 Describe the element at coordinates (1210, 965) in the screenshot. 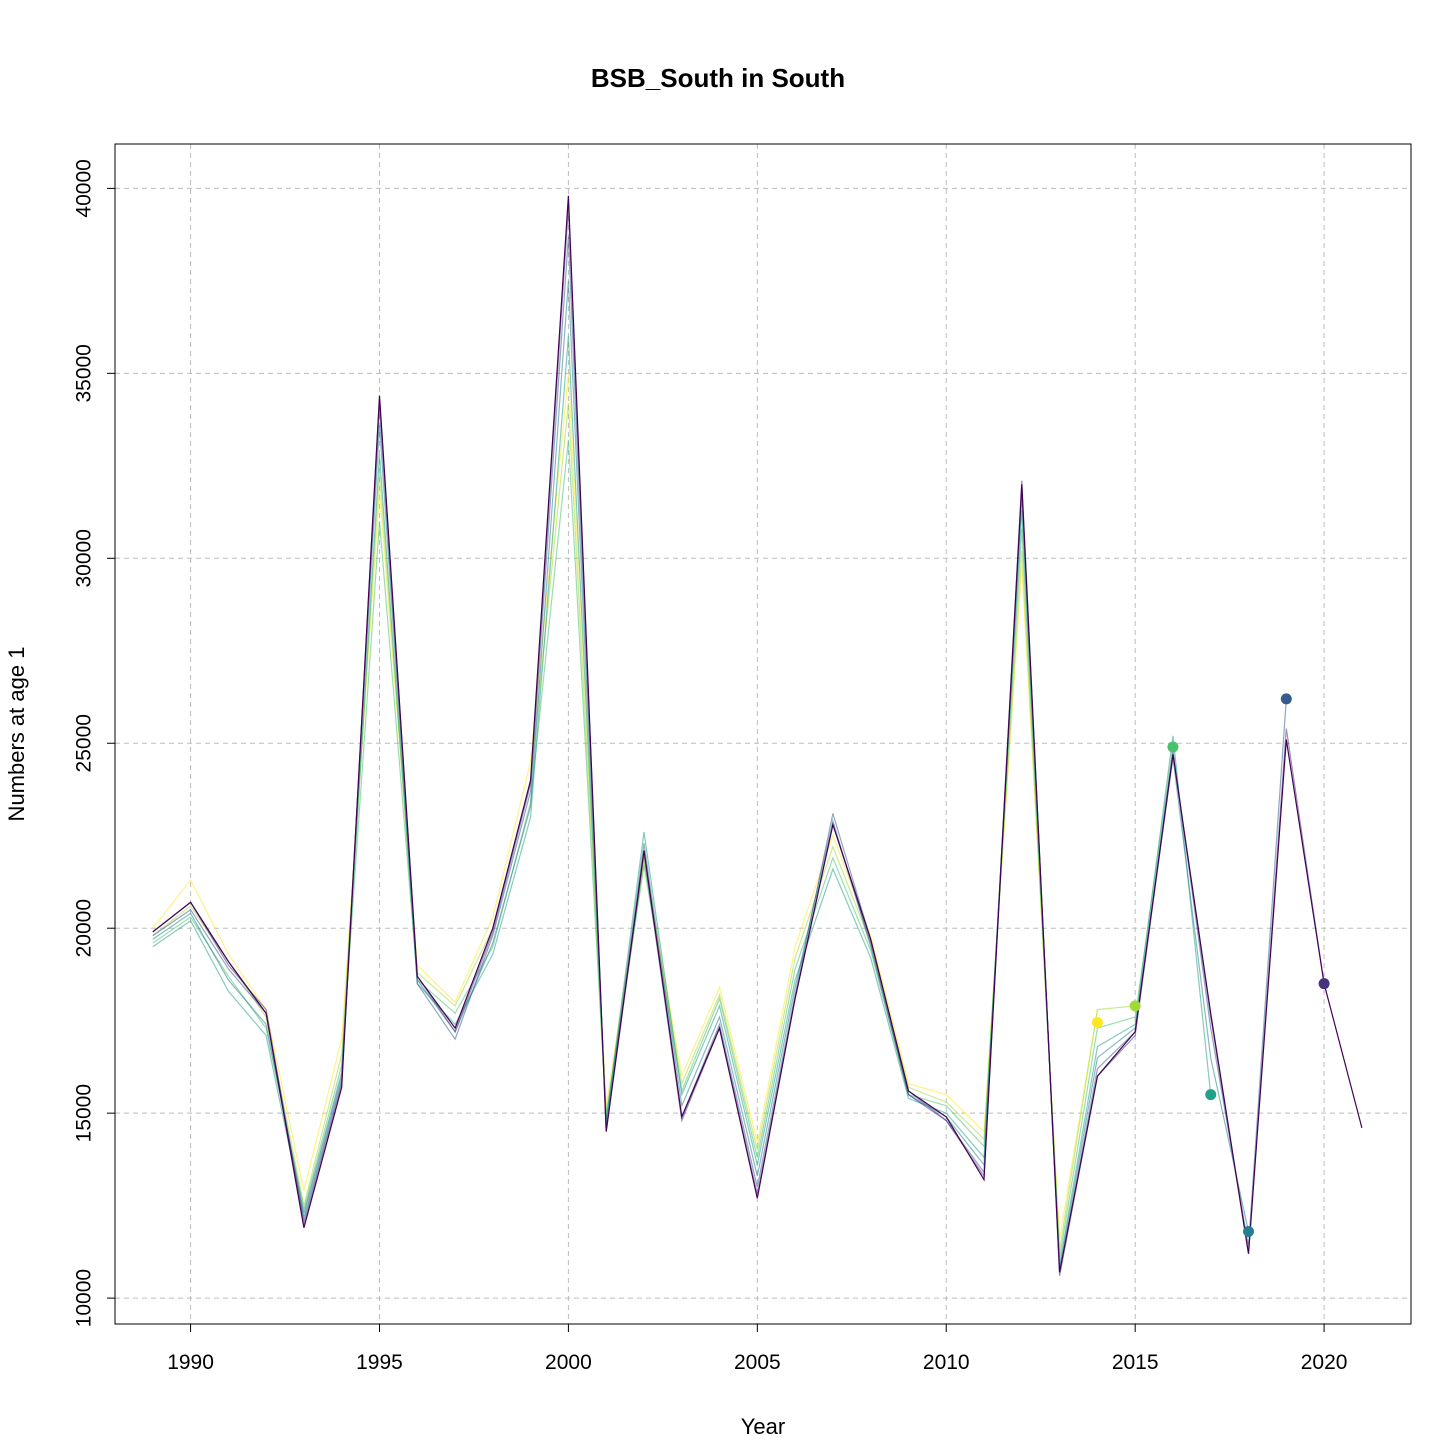

I see `end-points-group` at that location.